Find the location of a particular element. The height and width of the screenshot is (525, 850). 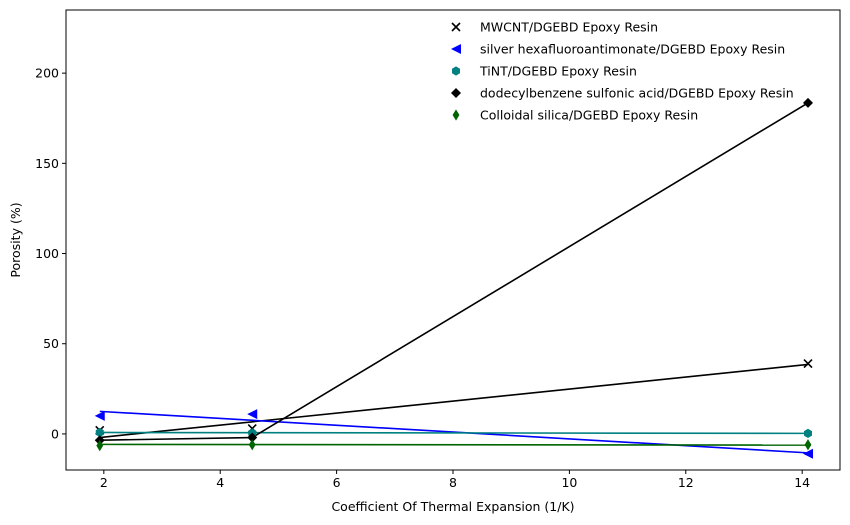

x-axis-ticks: 2 4 6 8 10 12 14 is located at coordinates (455, 480).